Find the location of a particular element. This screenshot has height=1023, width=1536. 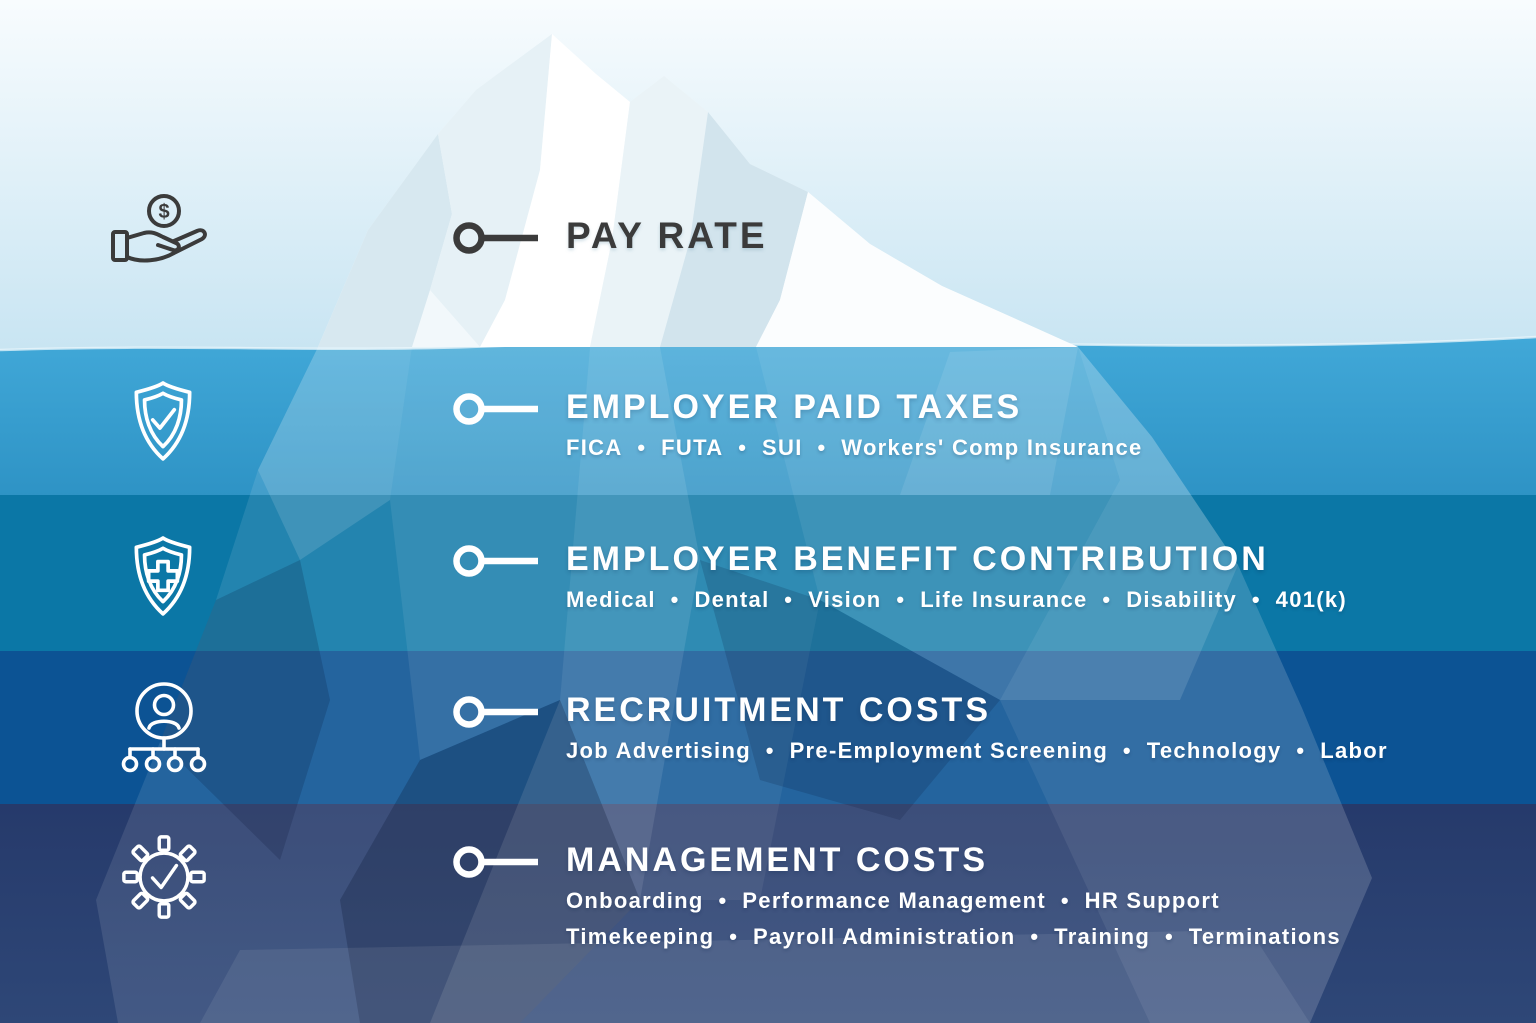

layer-heading: EMPLOYER BENEFIT CONTRIBUTION is located at coordinates (917, 559).